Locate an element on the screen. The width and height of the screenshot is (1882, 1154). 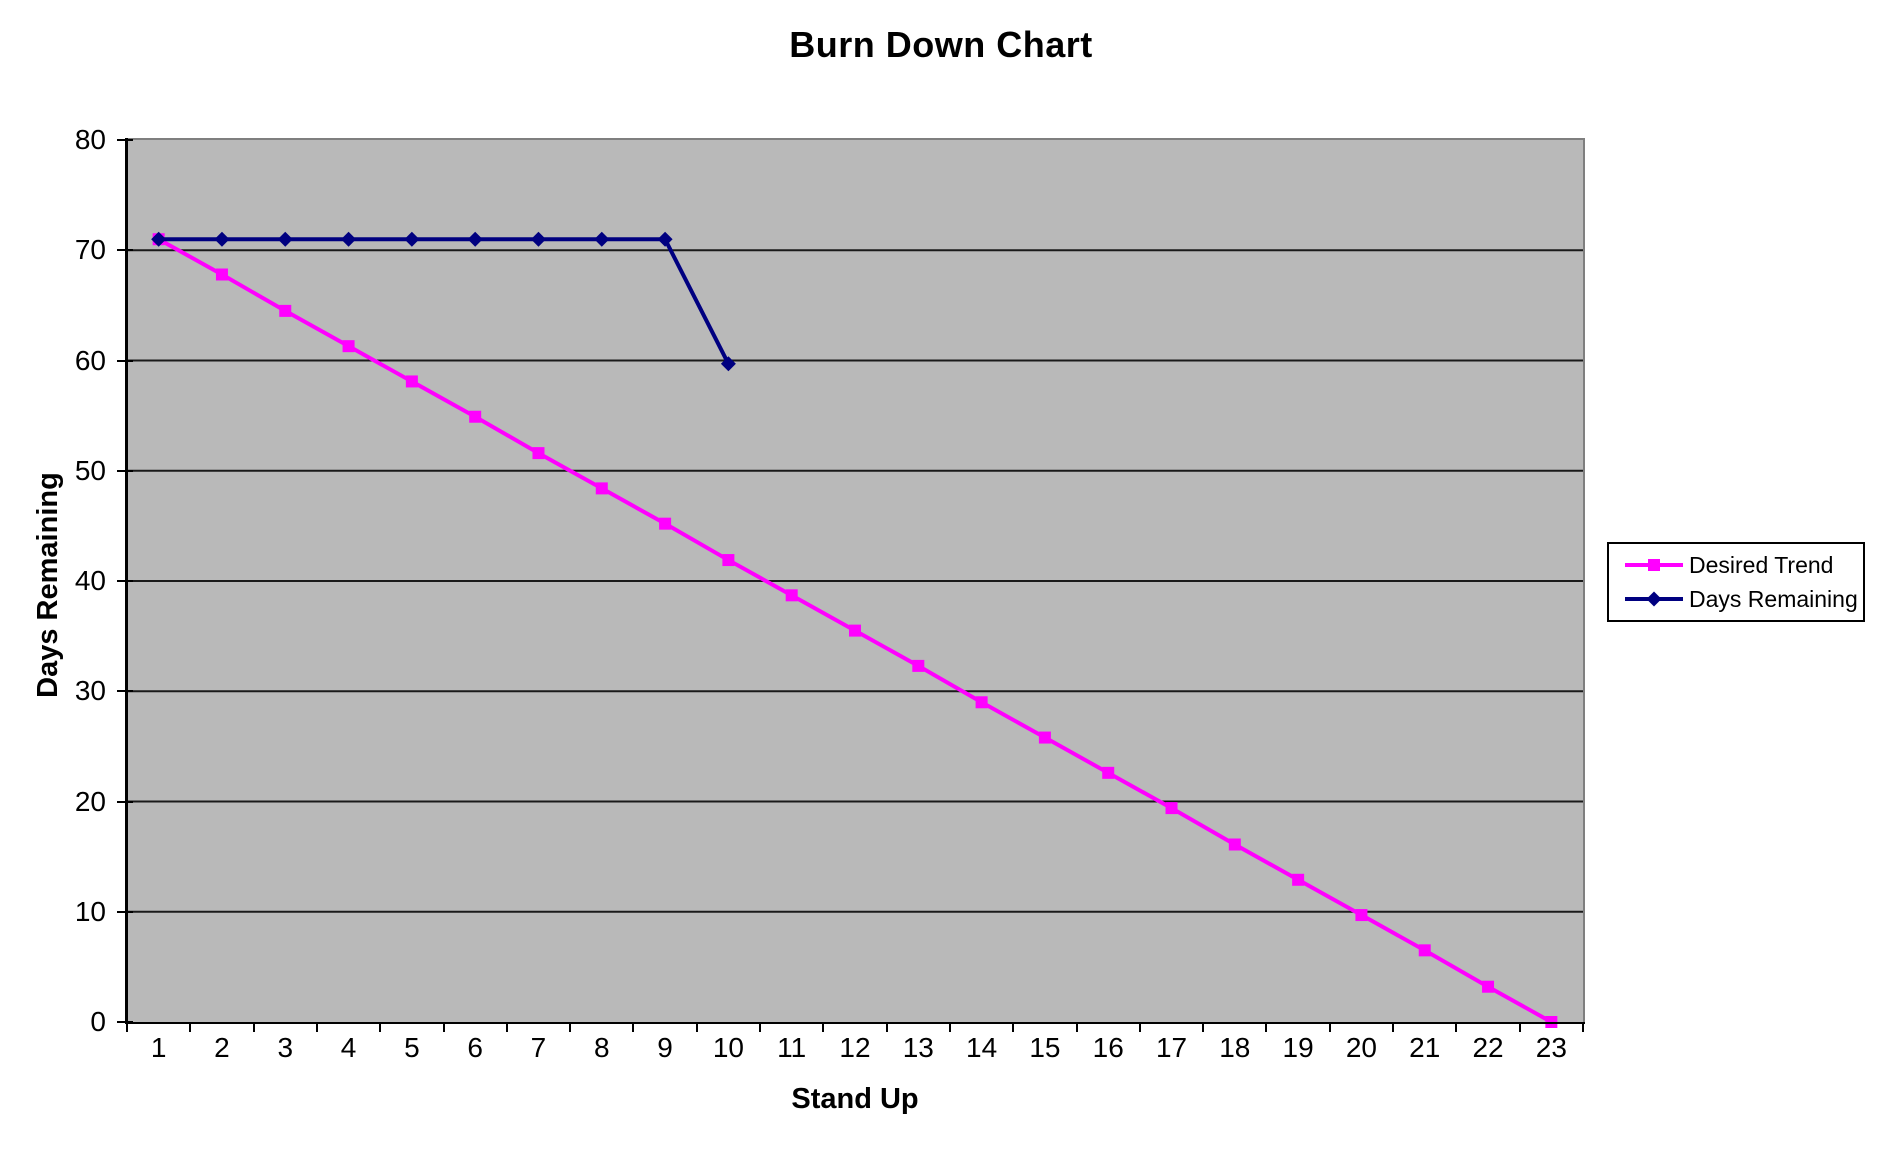
y-tick-label: 0 is located at coordinates (98, 1021).